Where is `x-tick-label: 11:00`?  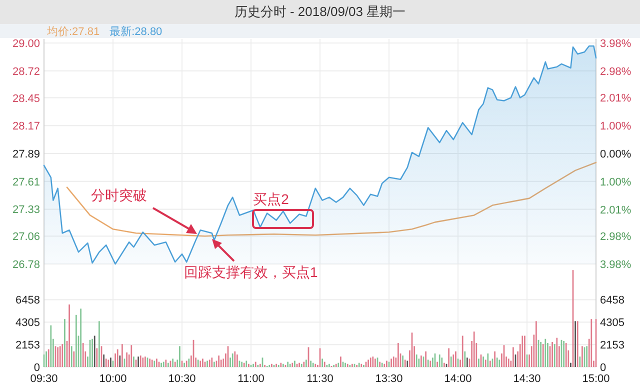
x-tick-label: 11:00 is located at coordinates (251, 379).